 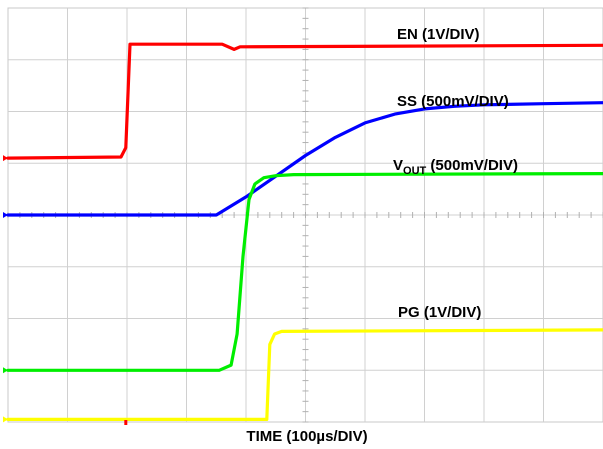 I want to click on channel-marker-vout, so click(x=5, y=370).